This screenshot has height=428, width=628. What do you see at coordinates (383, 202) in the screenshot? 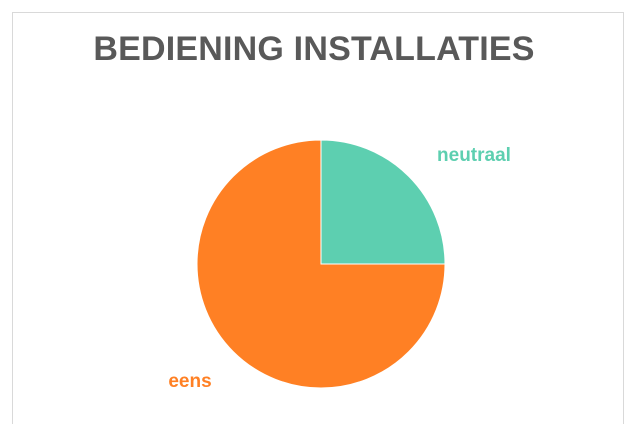
I see `pie-slice-neutraal` at bounding box center [383, 202].